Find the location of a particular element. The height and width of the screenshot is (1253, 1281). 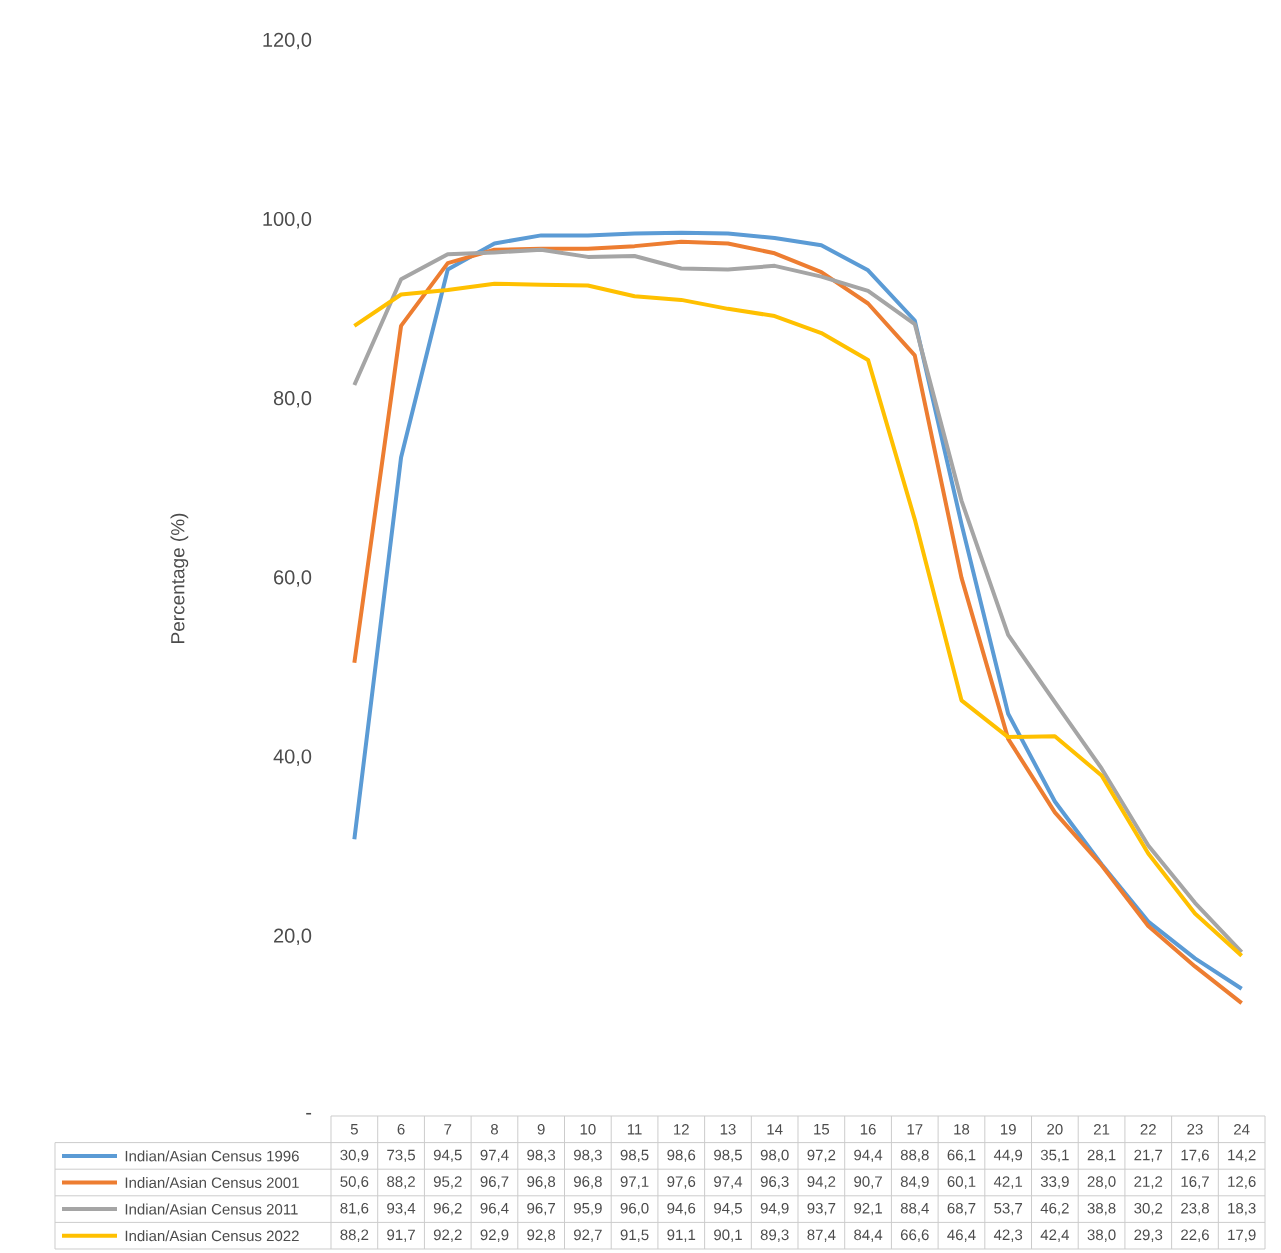

data-label: 16,7 is located at coordinates (1195, 1182).